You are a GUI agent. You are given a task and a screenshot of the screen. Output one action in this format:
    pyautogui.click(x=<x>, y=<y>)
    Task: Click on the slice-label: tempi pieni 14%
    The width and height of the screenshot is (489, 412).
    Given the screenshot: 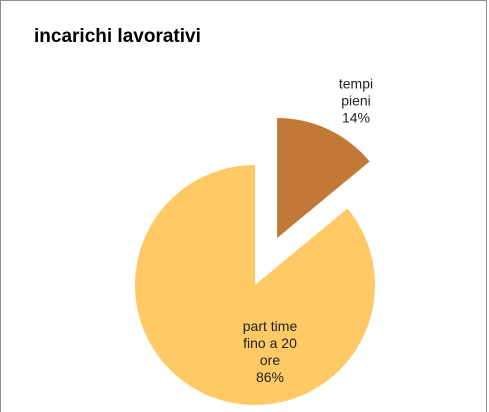 What is the action you would take?
    pyautogui.click(x=356, y=101)
    